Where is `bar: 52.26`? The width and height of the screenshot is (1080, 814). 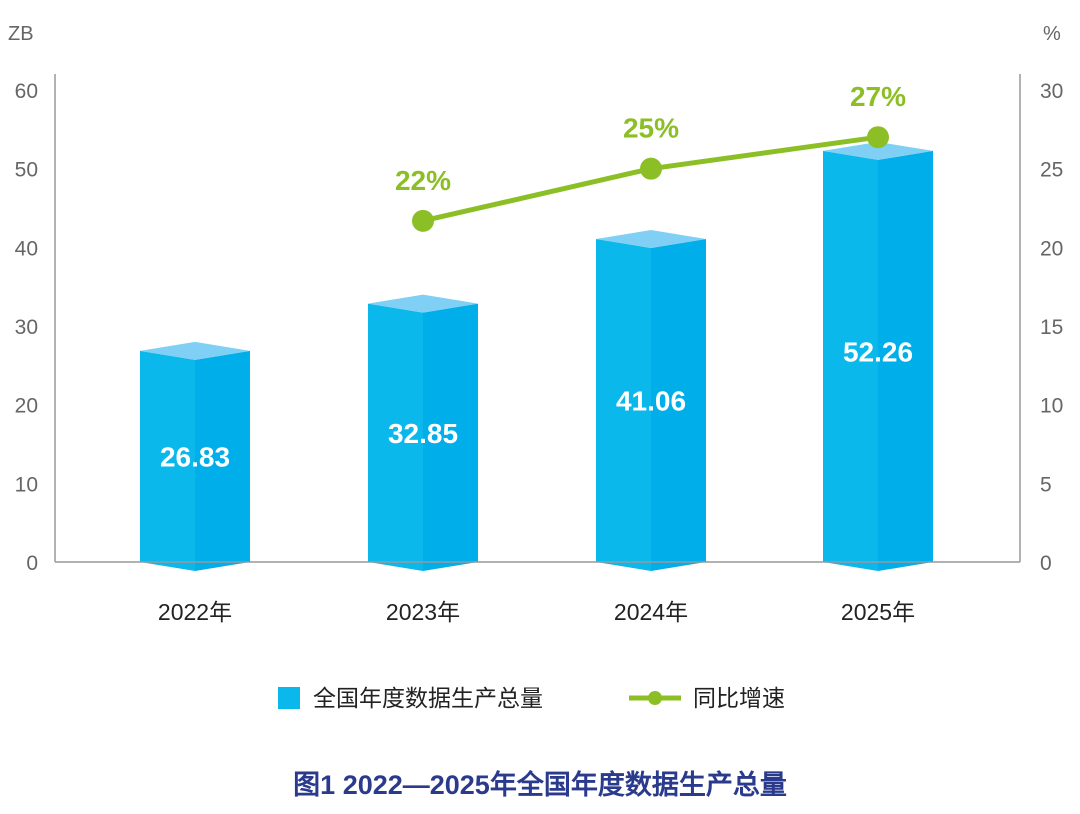
bar: 52.26 is located at coordinates (878, 356).